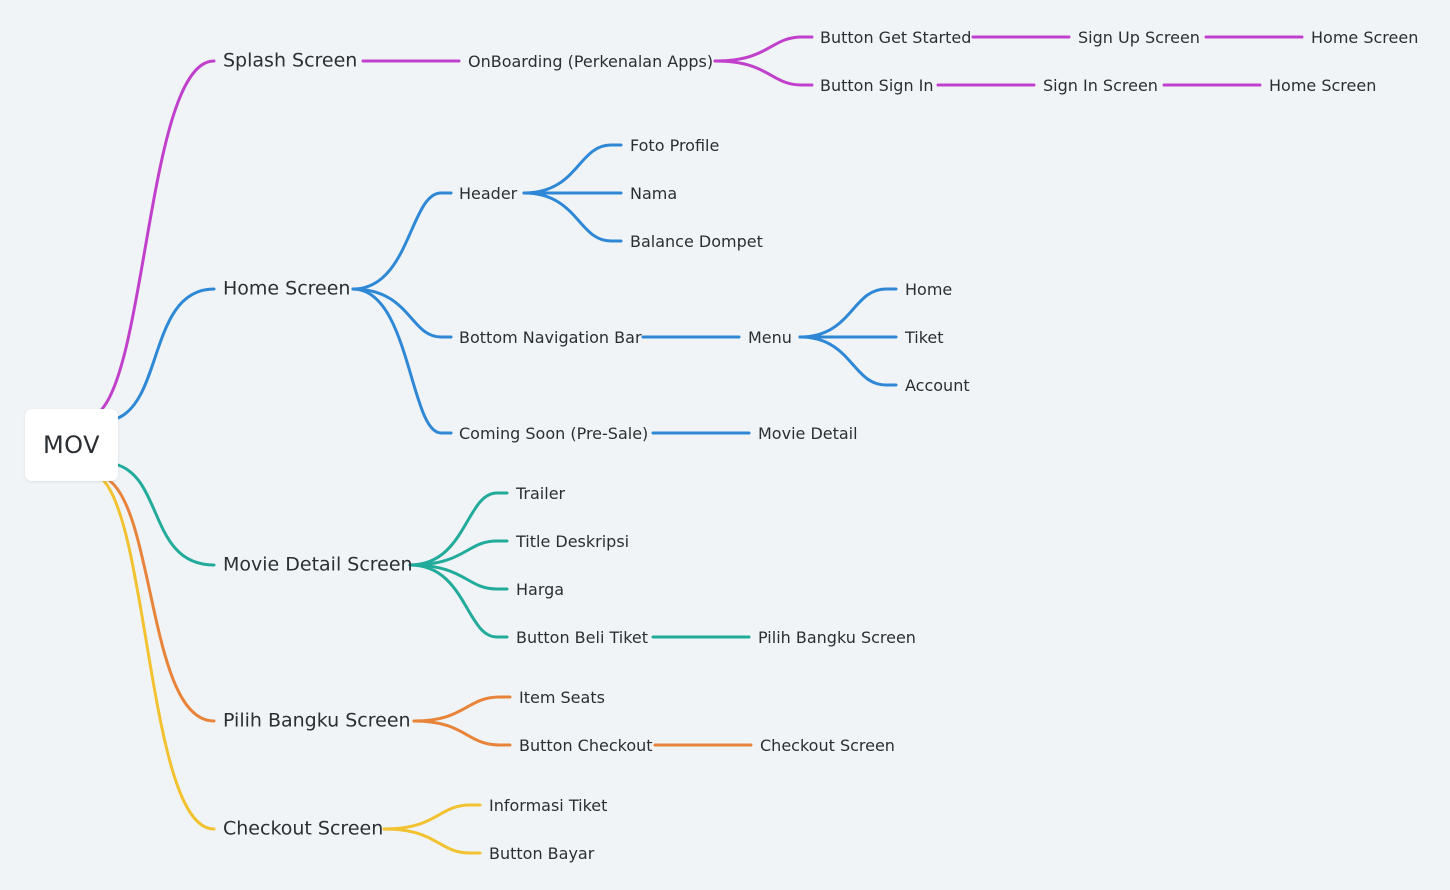 This screenshot has width=1450, height=890. Describe the element at coordinates (924, 337) in the screenshot. I see `node-menu-tiket: Tiket` at that location.